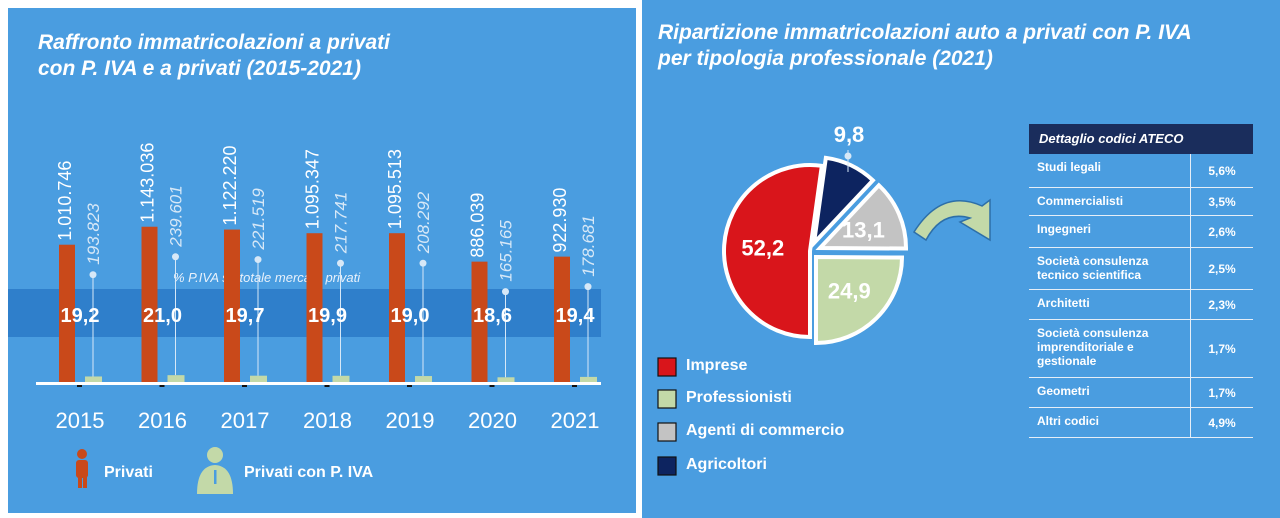  I want to click on year-label: 2019, so click(410, 420).